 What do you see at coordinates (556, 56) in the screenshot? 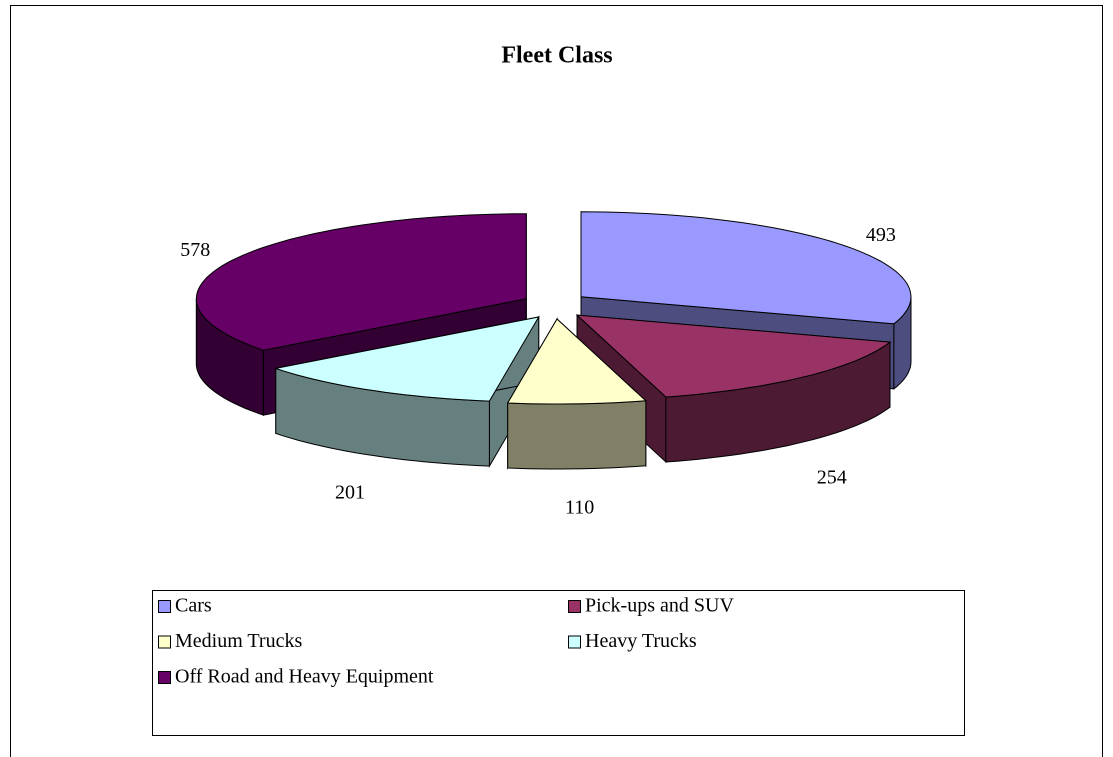
I see `chart-title: Fleet Class` at bounding box center [556, 56].